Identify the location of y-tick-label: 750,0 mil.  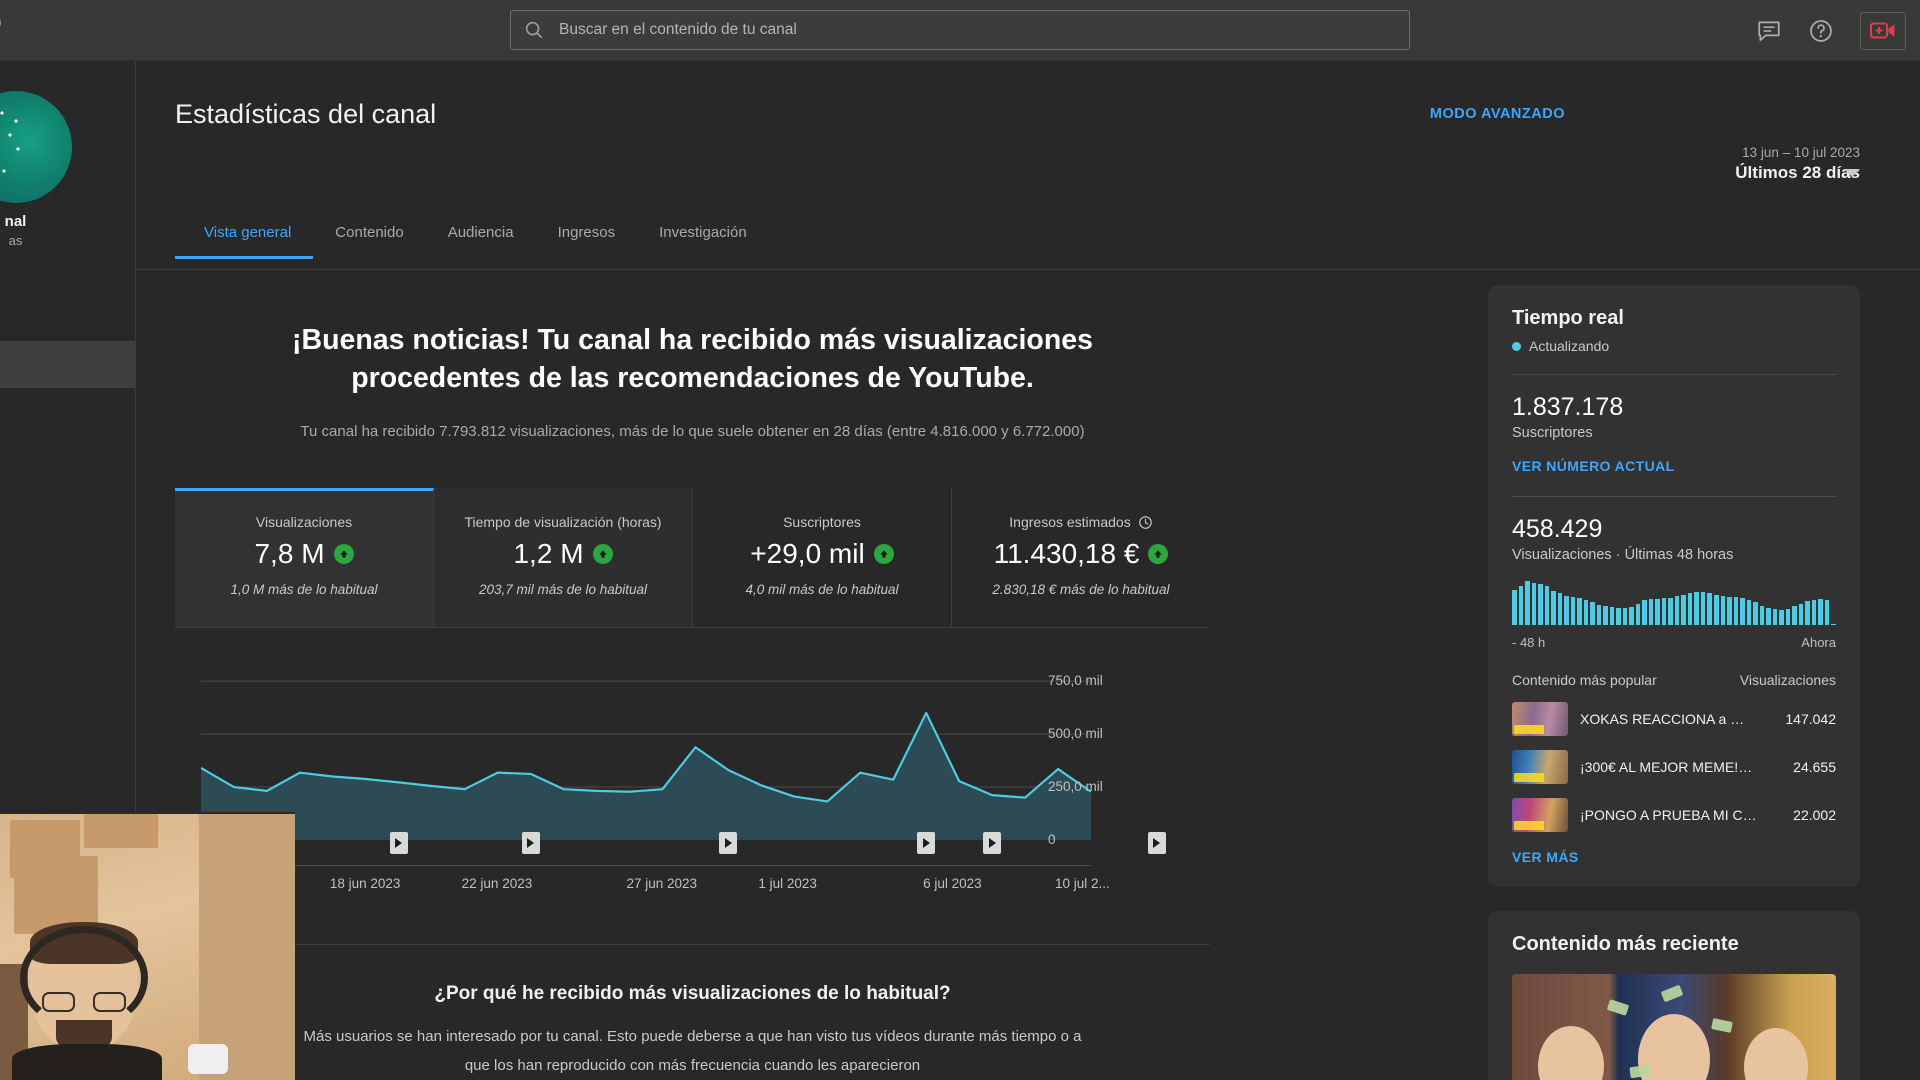
(1075, 681).